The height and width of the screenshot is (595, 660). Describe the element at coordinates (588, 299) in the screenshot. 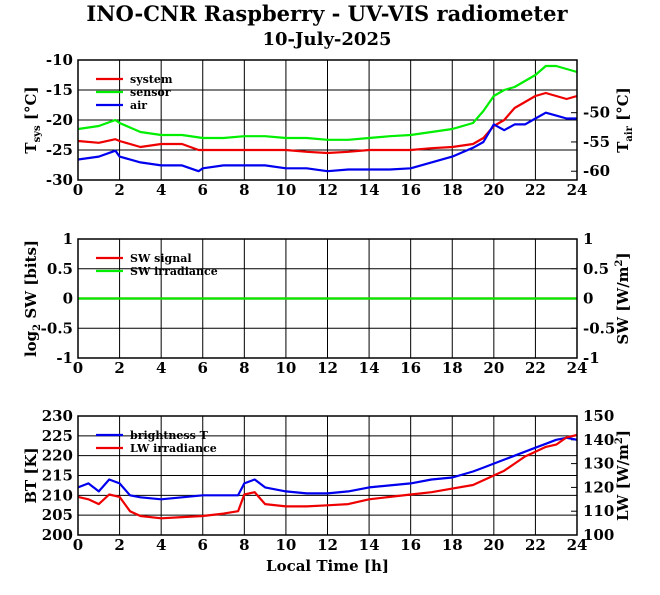

I see `y2-tick-label: 0` at that location.